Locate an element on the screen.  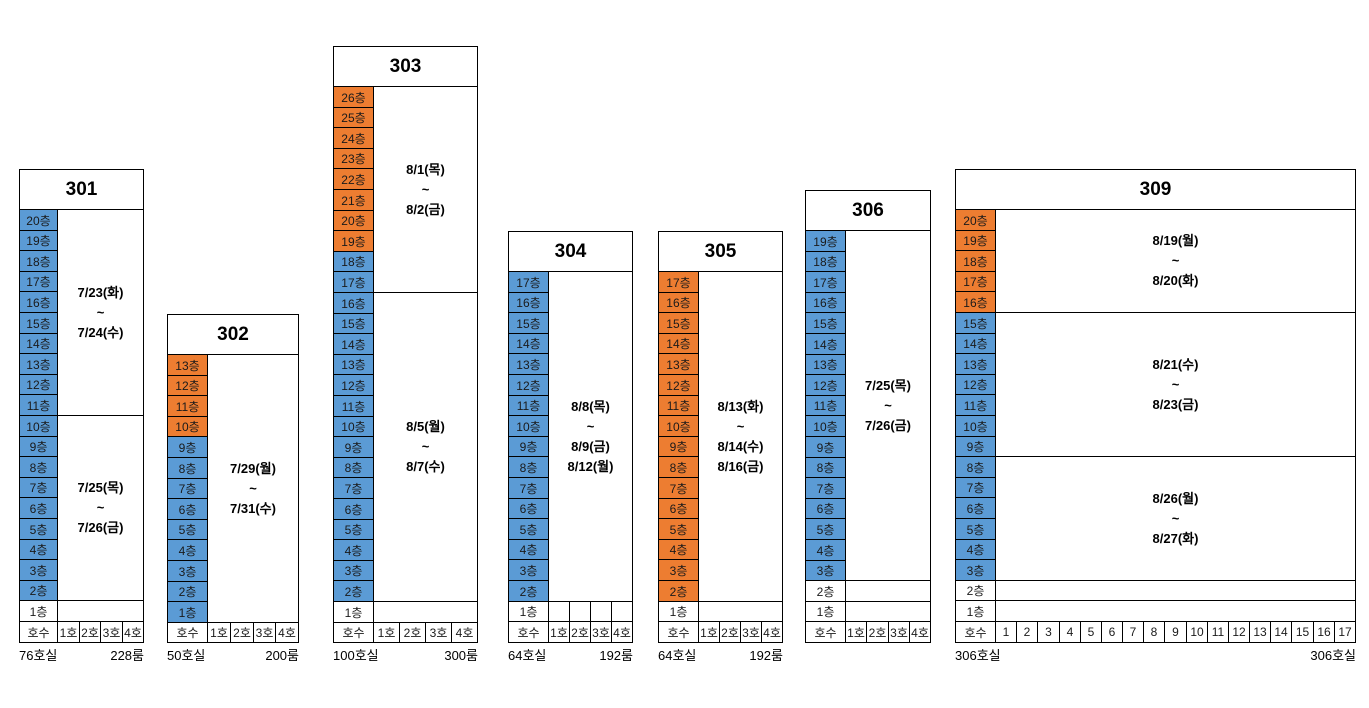
building-title: 303 is located at coordinates (405, 66).